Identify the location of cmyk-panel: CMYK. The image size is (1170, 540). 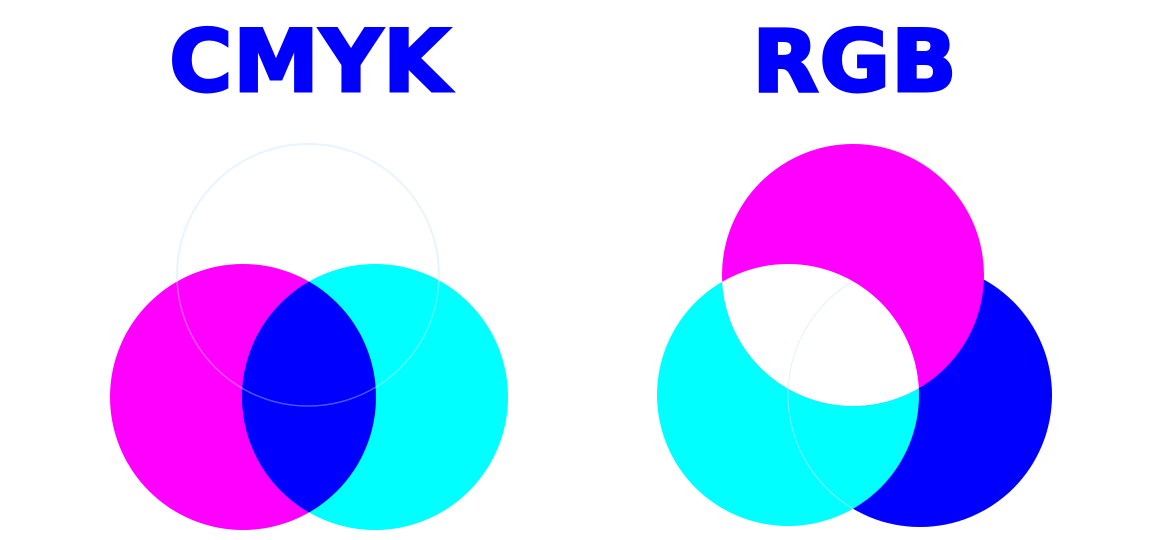
(310, 62).